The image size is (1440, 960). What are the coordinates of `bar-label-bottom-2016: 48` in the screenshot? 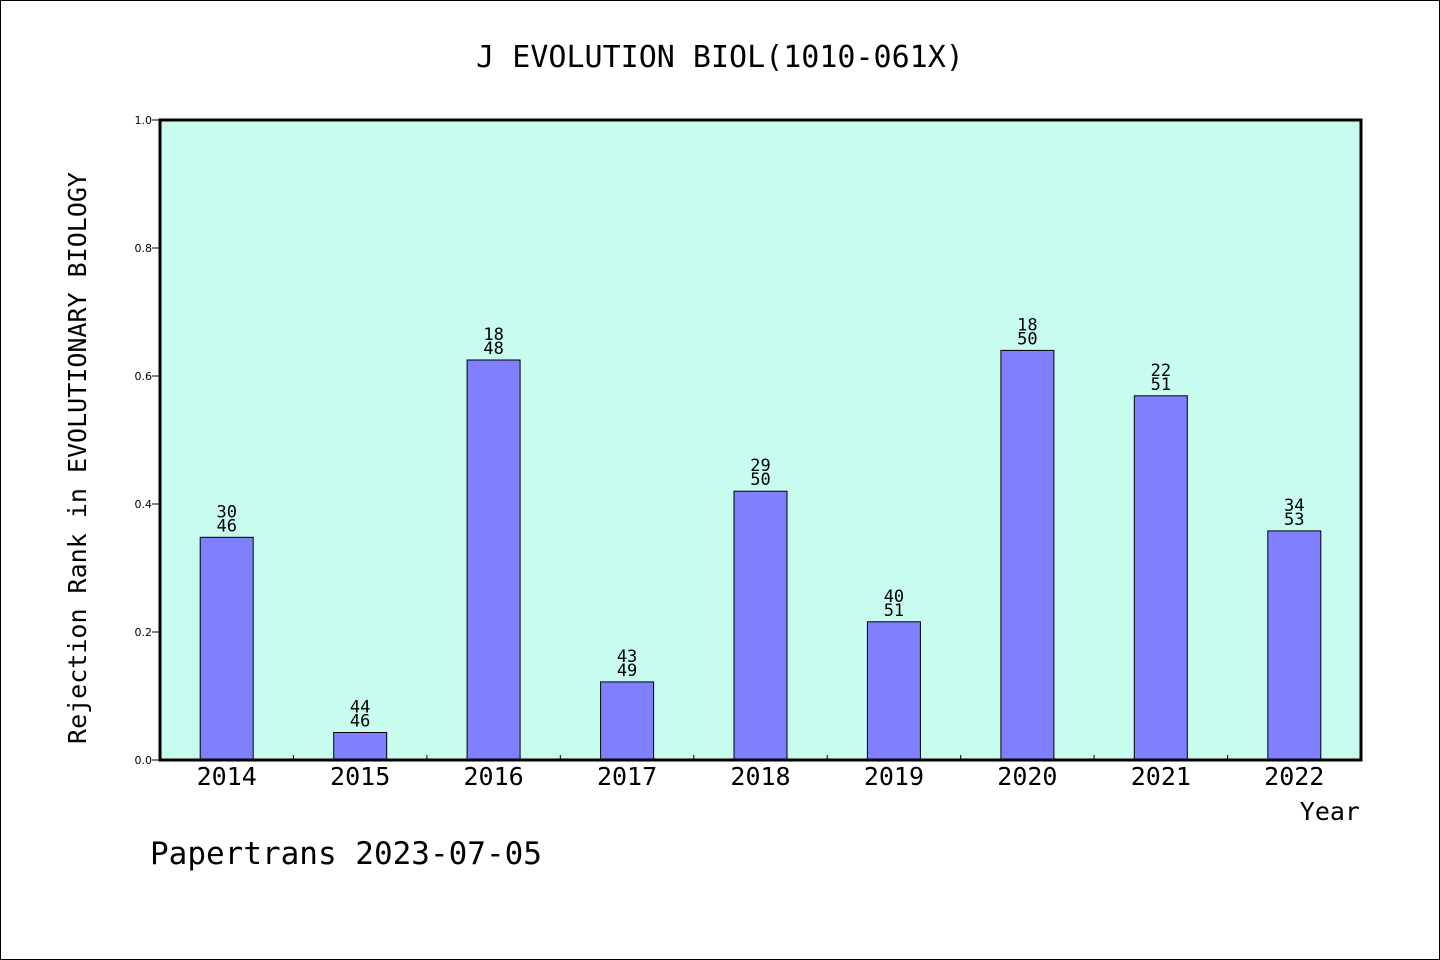 It's located at (493, 349).